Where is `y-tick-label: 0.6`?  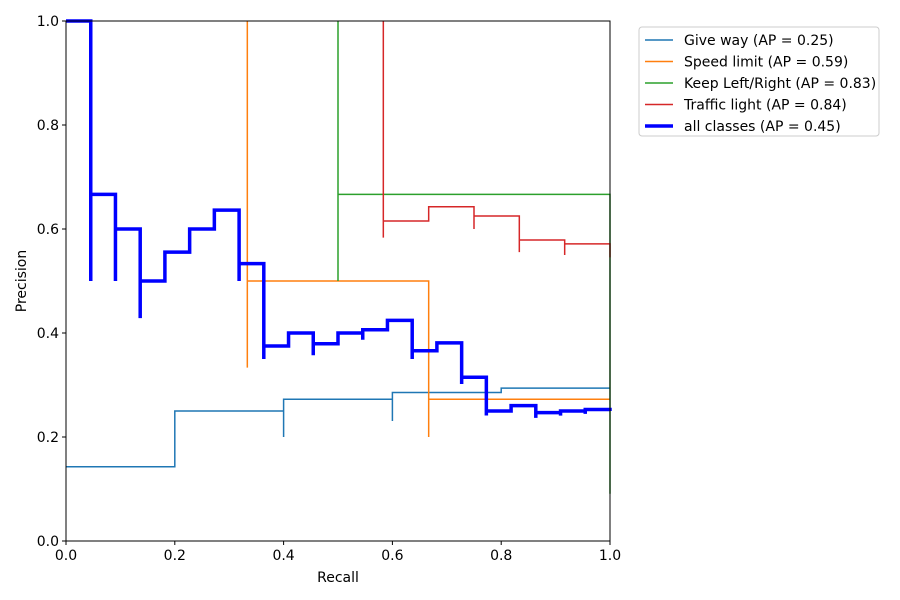
y-tick-label: 0.6 is located at coordinates (48, 230).